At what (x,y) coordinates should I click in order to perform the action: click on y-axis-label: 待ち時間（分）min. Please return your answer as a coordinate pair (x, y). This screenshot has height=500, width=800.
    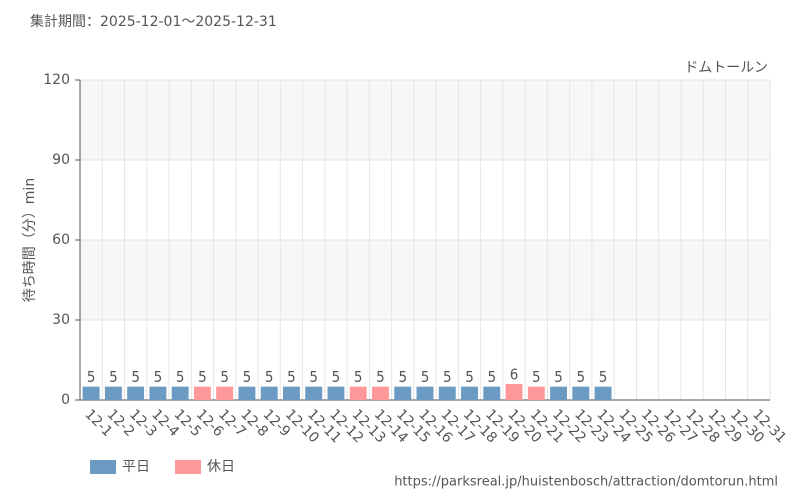
    Looking at the image, I should click on (30, 240).